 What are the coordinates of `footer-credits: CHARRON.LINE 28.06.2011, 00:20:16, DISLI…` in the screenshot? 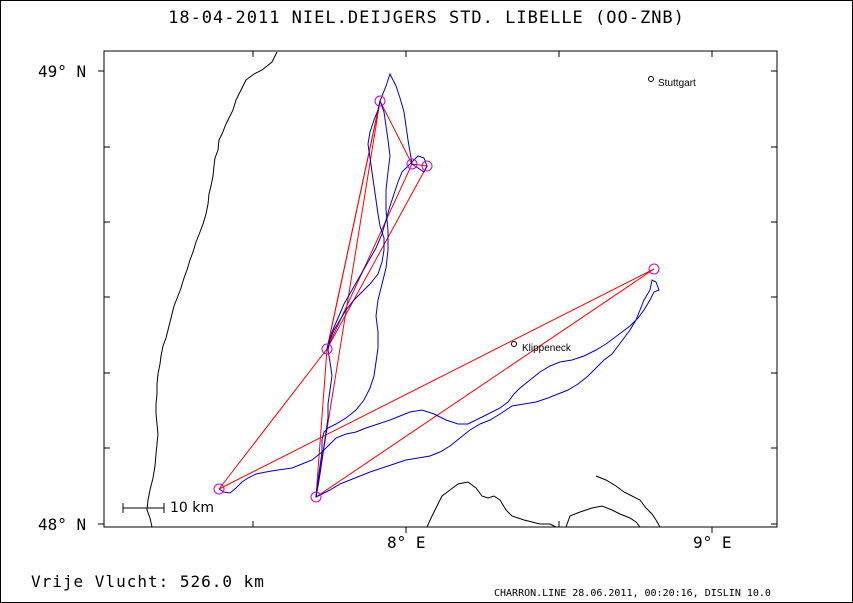 It's located at (632, 593).